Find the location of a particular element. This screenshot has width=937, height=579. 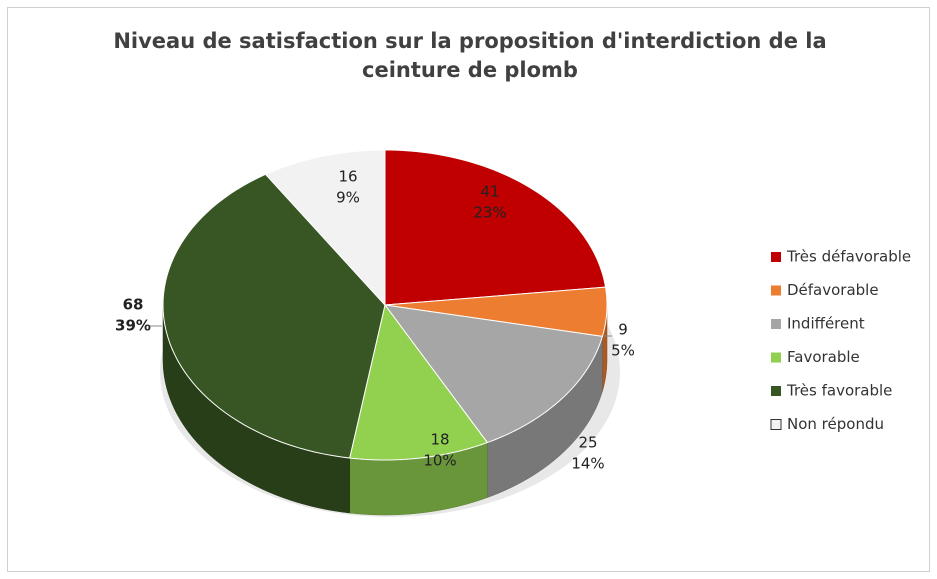

legend-label: Défavorable is located at coordinates (833, 290).